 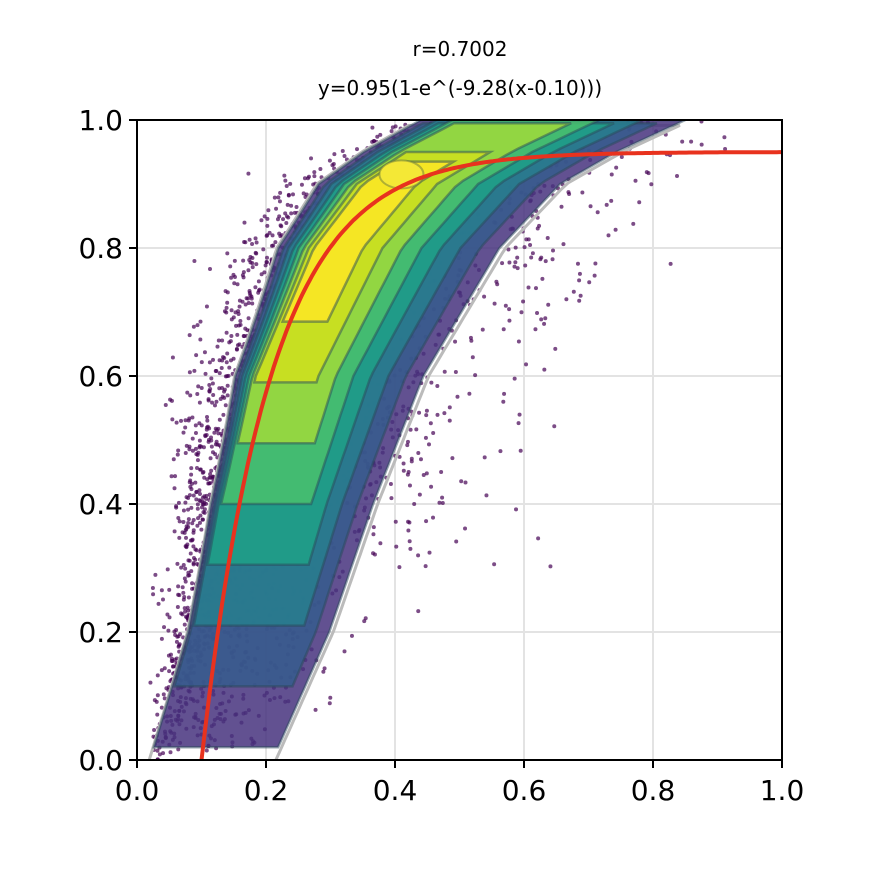 I want to click on x-axis: 0.0 0.2 0.4 0.6 0.8 1.0, so click(x=460, y=783).